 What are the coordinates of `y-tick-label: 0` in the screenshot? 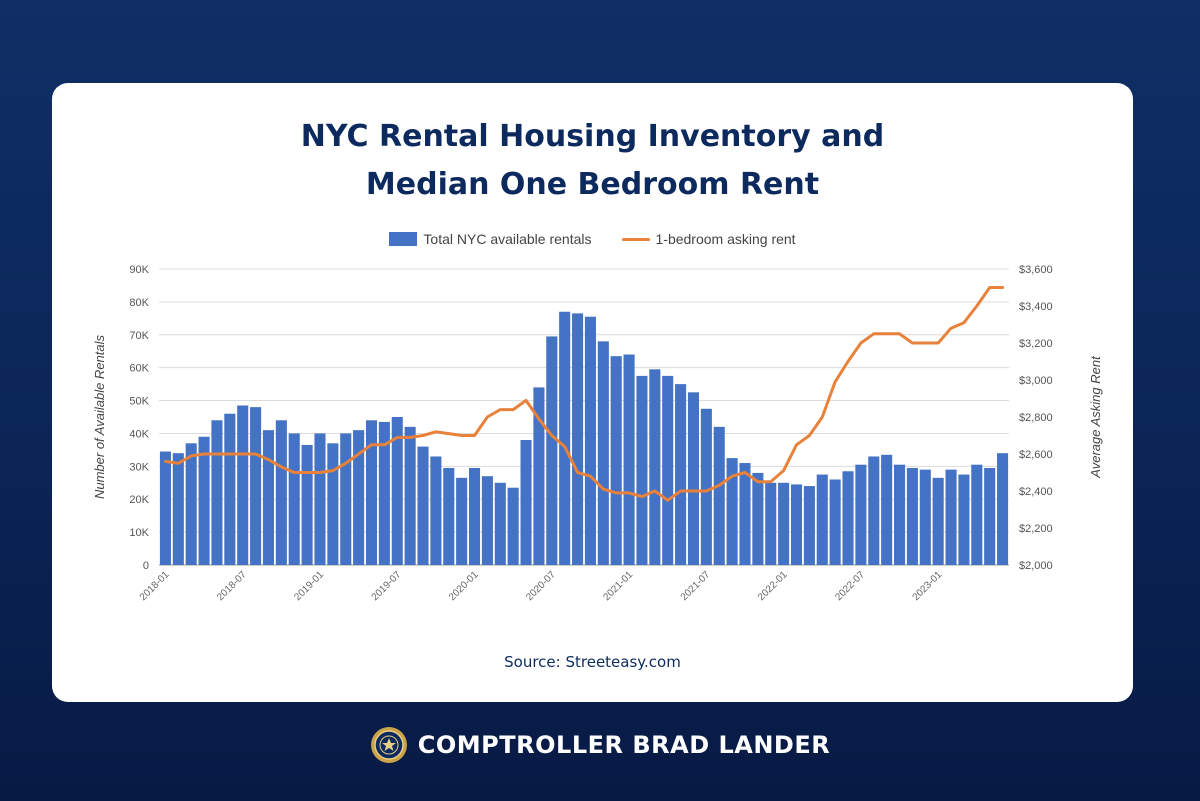 It's located at (146, 566).